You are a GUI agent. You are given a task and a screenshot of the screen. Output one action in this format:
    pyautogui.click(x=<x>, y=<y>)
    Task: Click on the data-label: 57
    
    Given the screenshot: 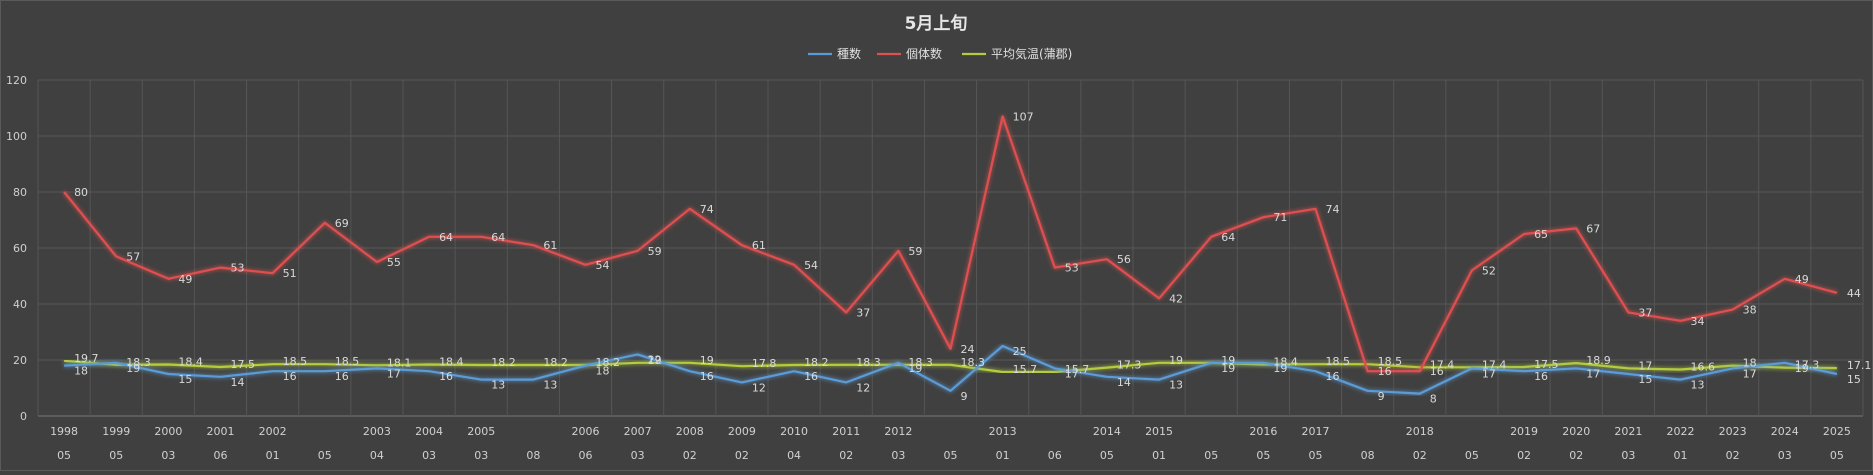 What is the action you would take?
    pyautogui.click(x=133, y=256)
    